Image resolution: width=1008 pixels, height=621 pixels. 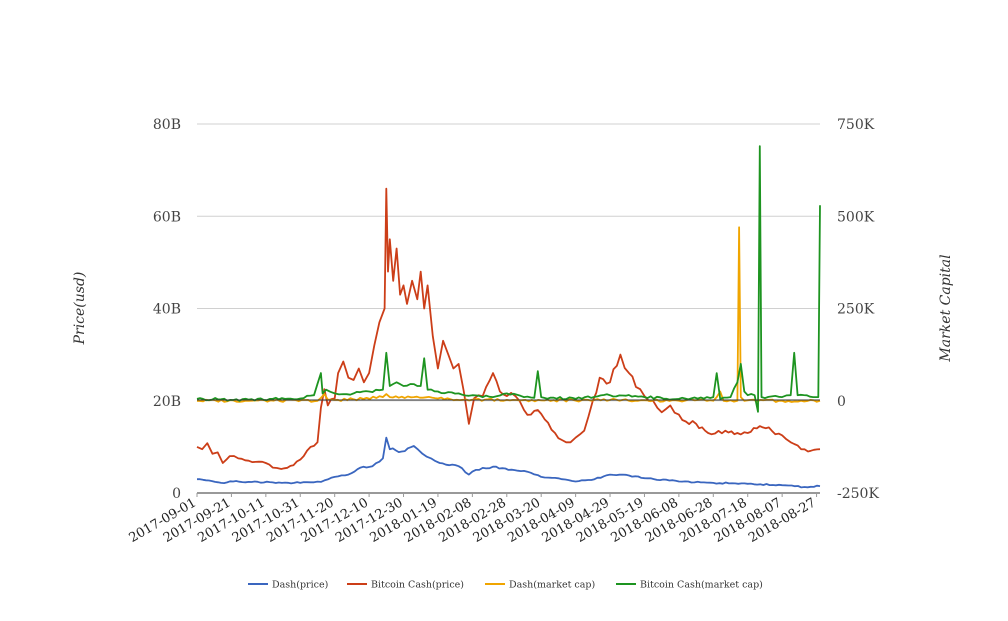 What do you see at coordinates (856, 310) in the screenshot?
I see `y-tick-label-right: 250K` at bounding box center [856, 310].